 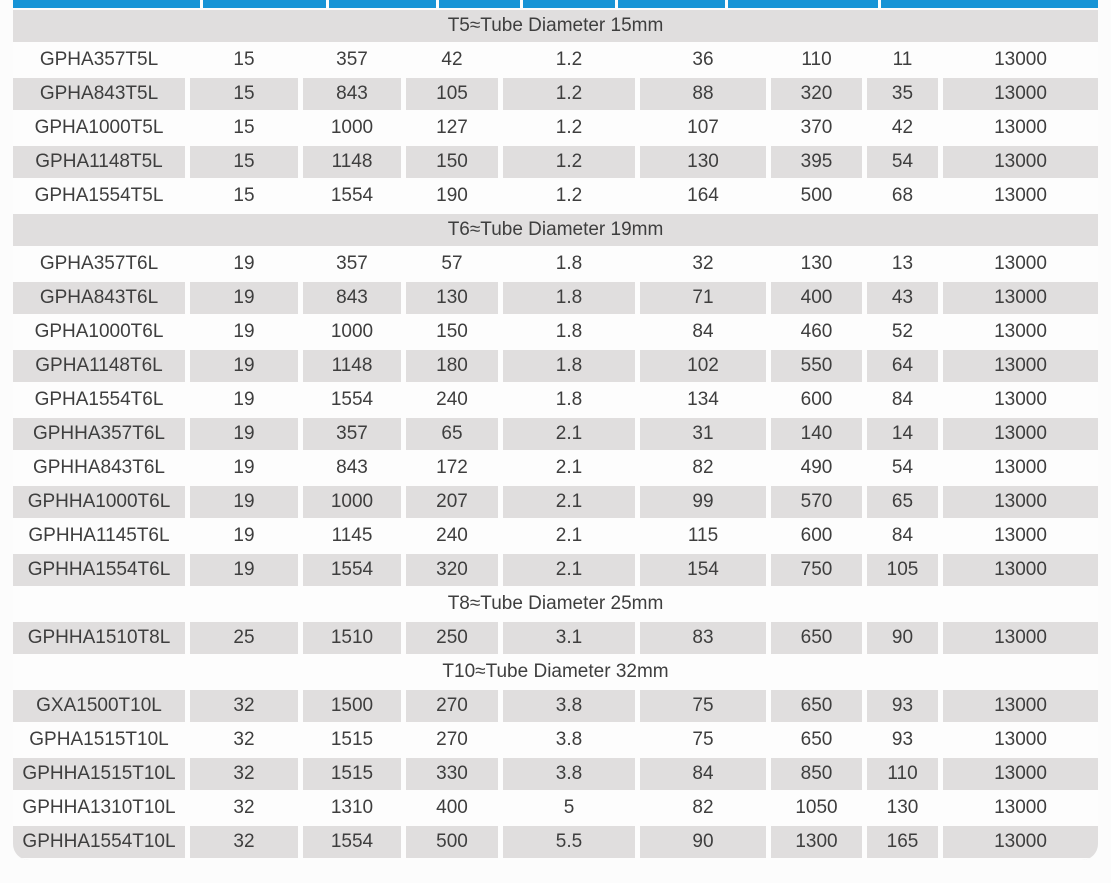 I want to click on value-cell: 550, so click(x=819, y=367).